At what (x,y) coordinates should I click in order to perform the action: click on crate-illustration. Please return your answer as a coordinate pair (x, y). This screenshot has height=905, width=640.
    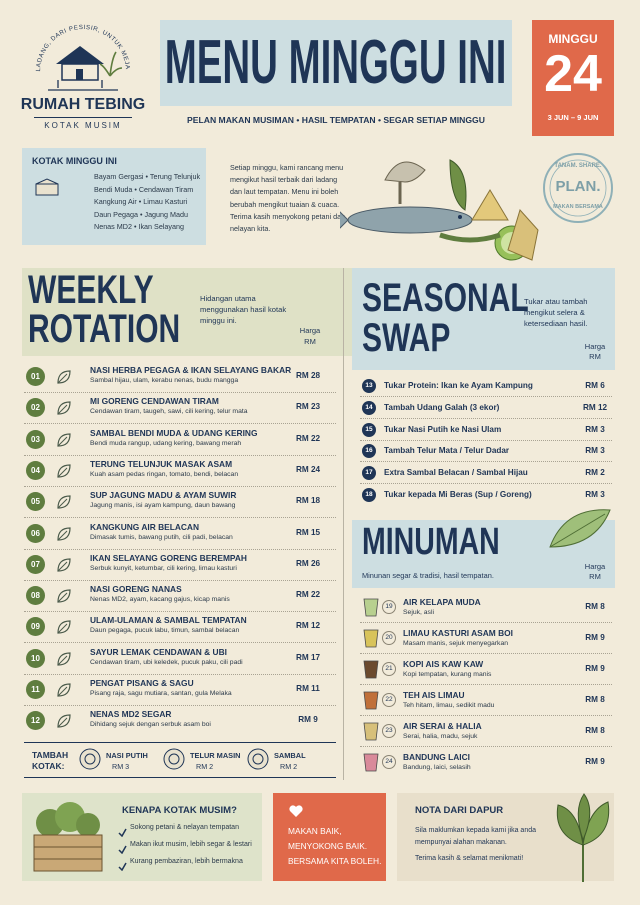
    Looking at the image, I should click on (68, 837).